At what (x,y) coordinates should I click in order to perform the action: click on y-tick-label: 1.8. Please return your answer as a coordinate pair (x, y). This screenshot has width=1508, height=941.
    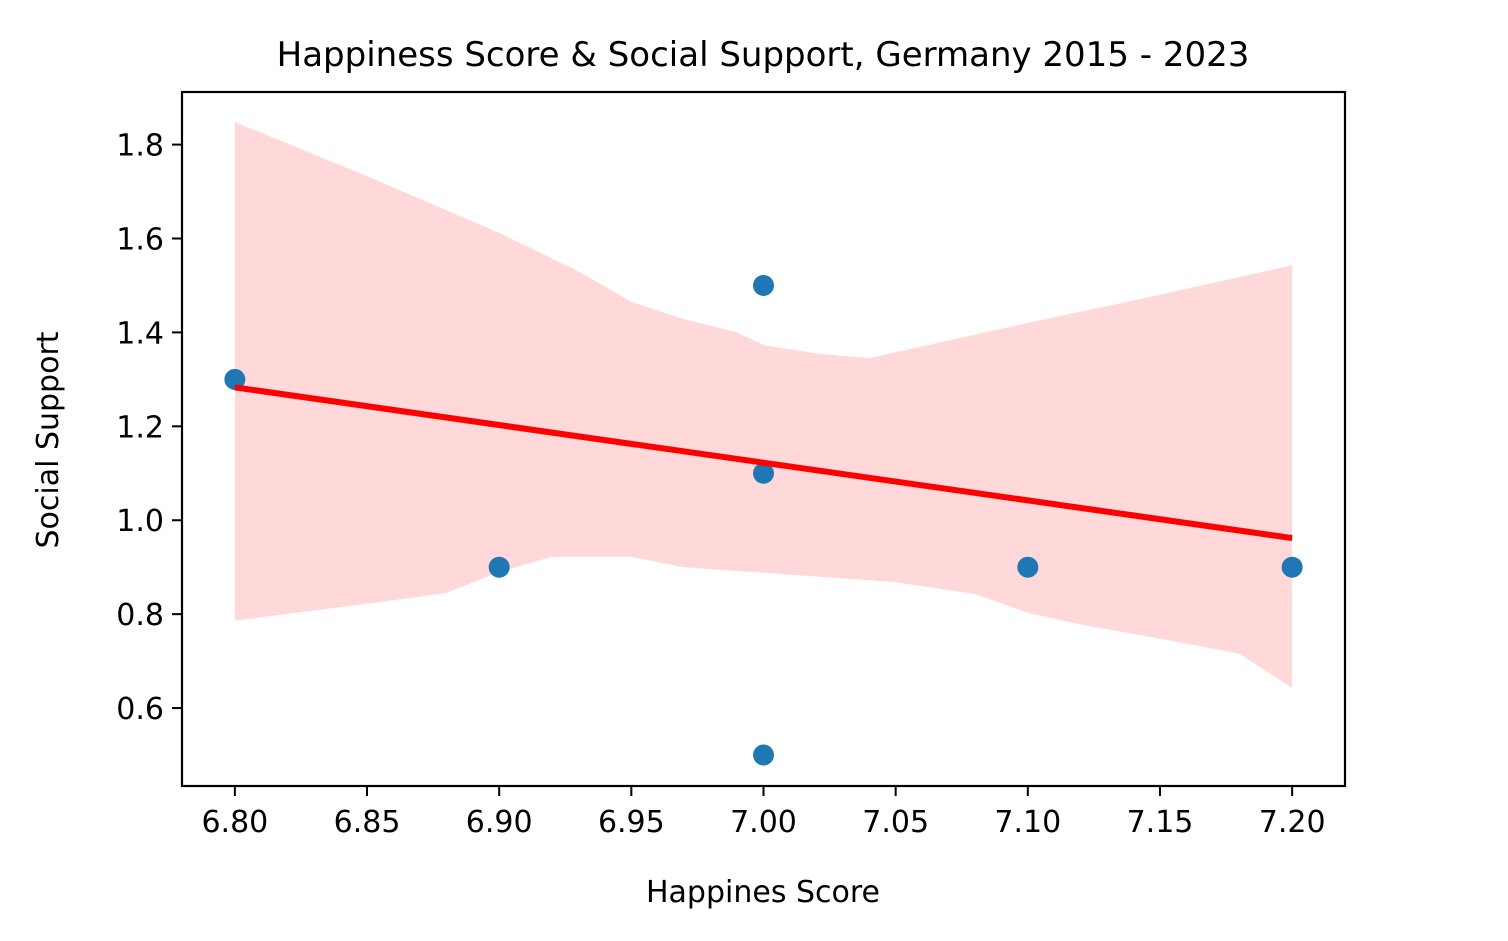
    Looking at the image, I should click on (140, 146).